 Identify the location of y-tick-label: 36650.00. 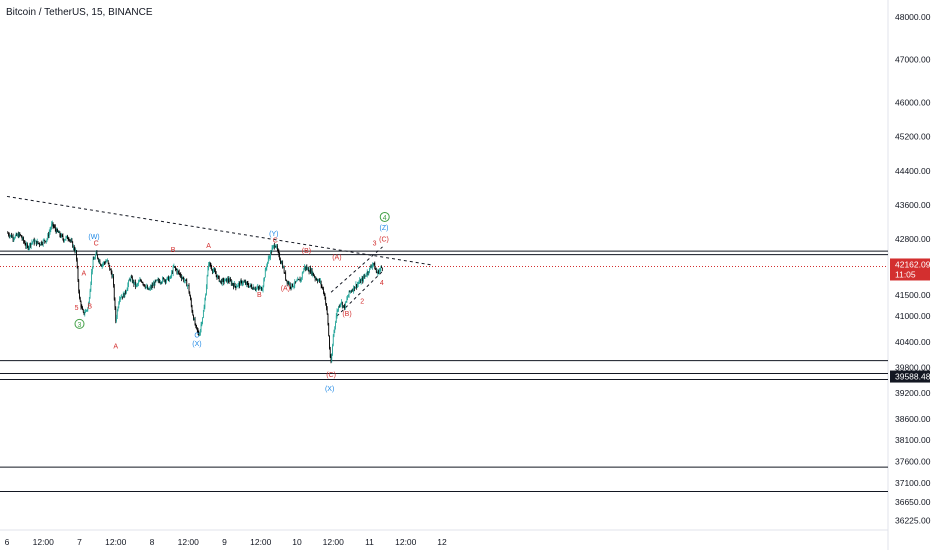
(913, 502).